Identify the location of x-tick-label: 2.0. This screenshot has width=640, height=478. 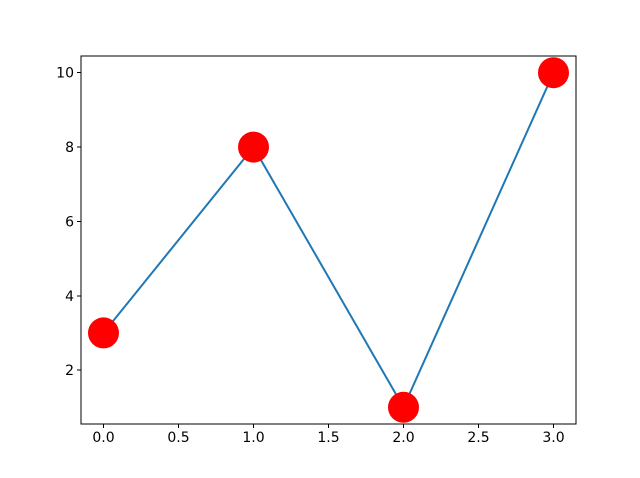
(403, 438).